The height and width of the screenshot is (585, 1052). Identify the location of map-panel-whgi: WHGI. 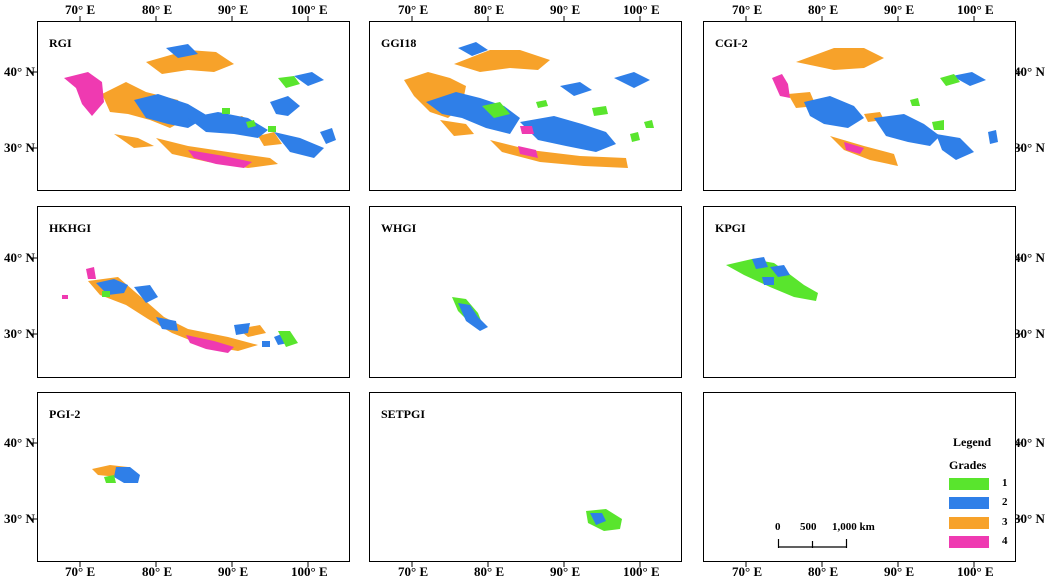
(525, 292).